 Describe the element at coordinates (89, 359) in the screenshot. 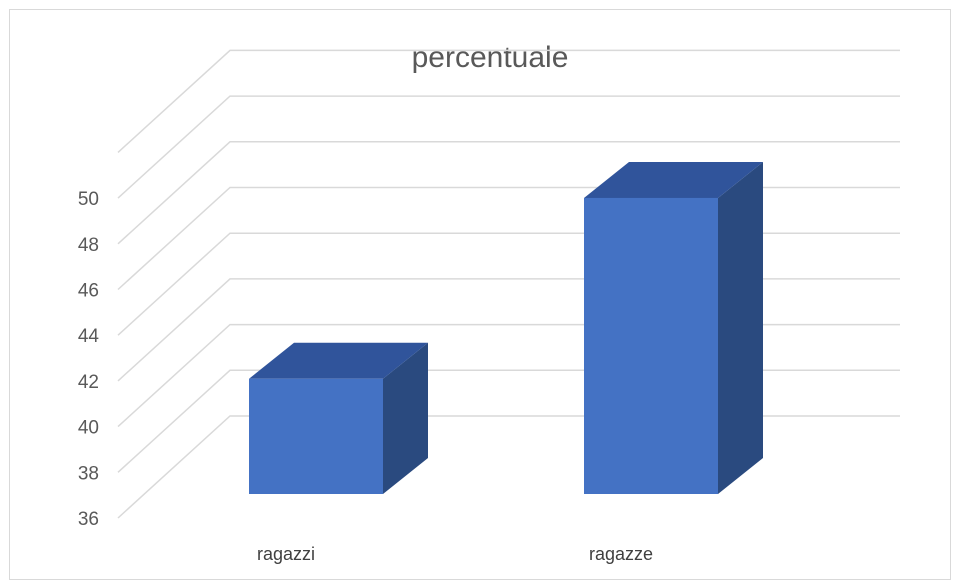

I see `y-axis-ticks: 36 38 40 42 44 46 48 50` at that location.